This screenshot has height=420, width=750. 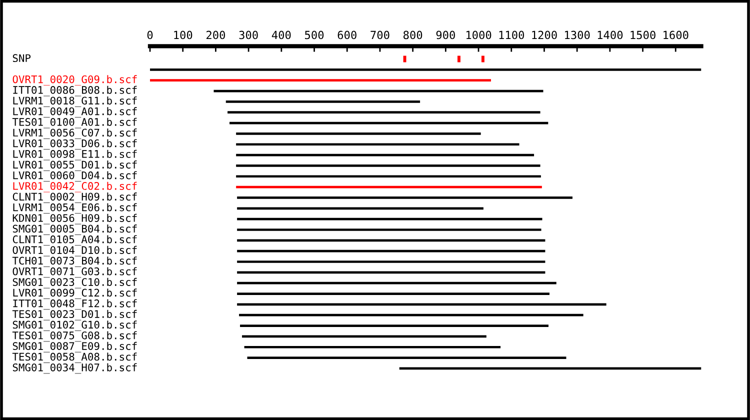 What do you see at coordinates (74, 283) in the screenshot?
I see `y-tick-label: SMG01_0023_C10.b.scf` at bounding box center [74, 283].